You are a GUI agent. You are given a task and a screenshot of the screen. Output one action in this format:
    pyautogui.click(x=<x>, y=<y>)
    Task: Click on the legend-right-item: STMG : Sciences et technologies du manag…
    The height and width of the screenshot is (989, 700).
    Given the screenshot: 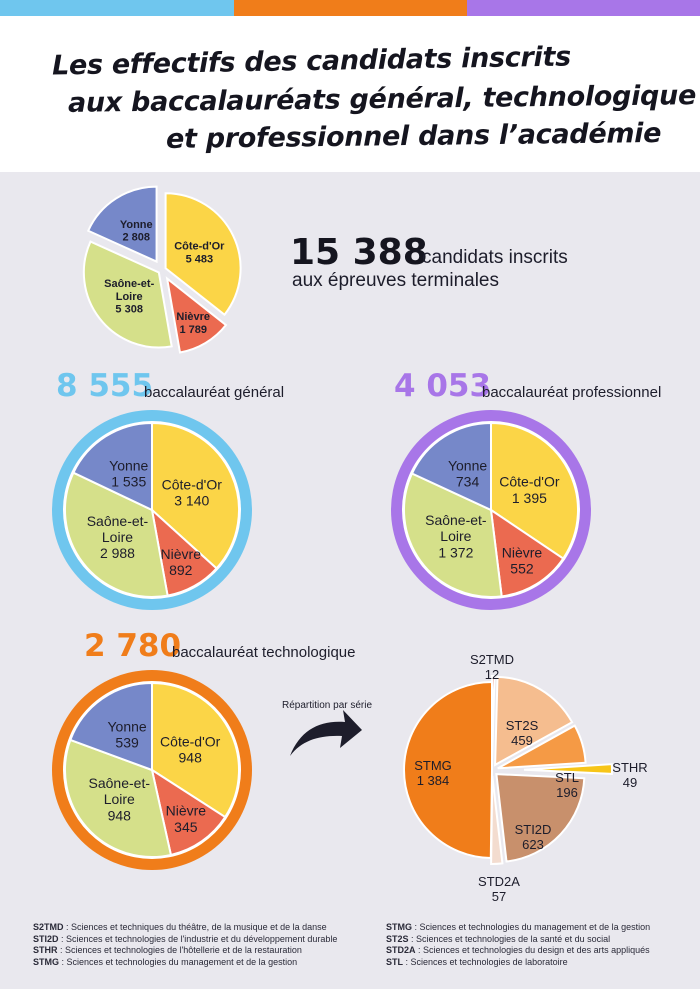 What is the action you would take?
    pyautogui.click(x=518, y=928)
    